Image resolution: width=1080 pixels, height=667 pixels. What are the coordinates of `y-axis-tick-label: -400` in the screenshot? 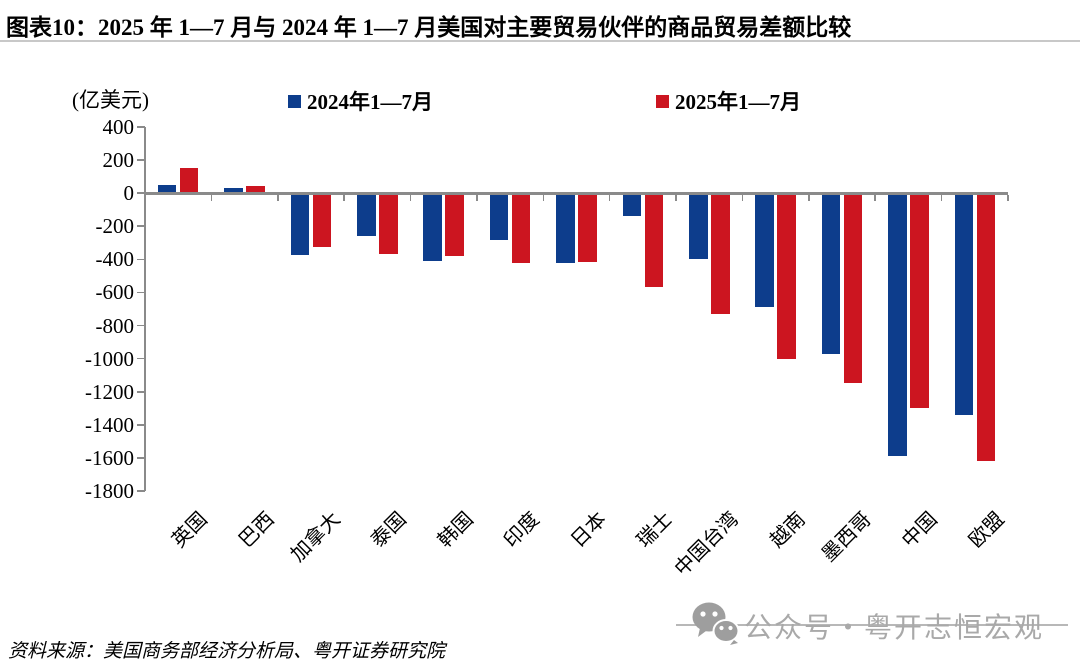 It's located at (115, 259).